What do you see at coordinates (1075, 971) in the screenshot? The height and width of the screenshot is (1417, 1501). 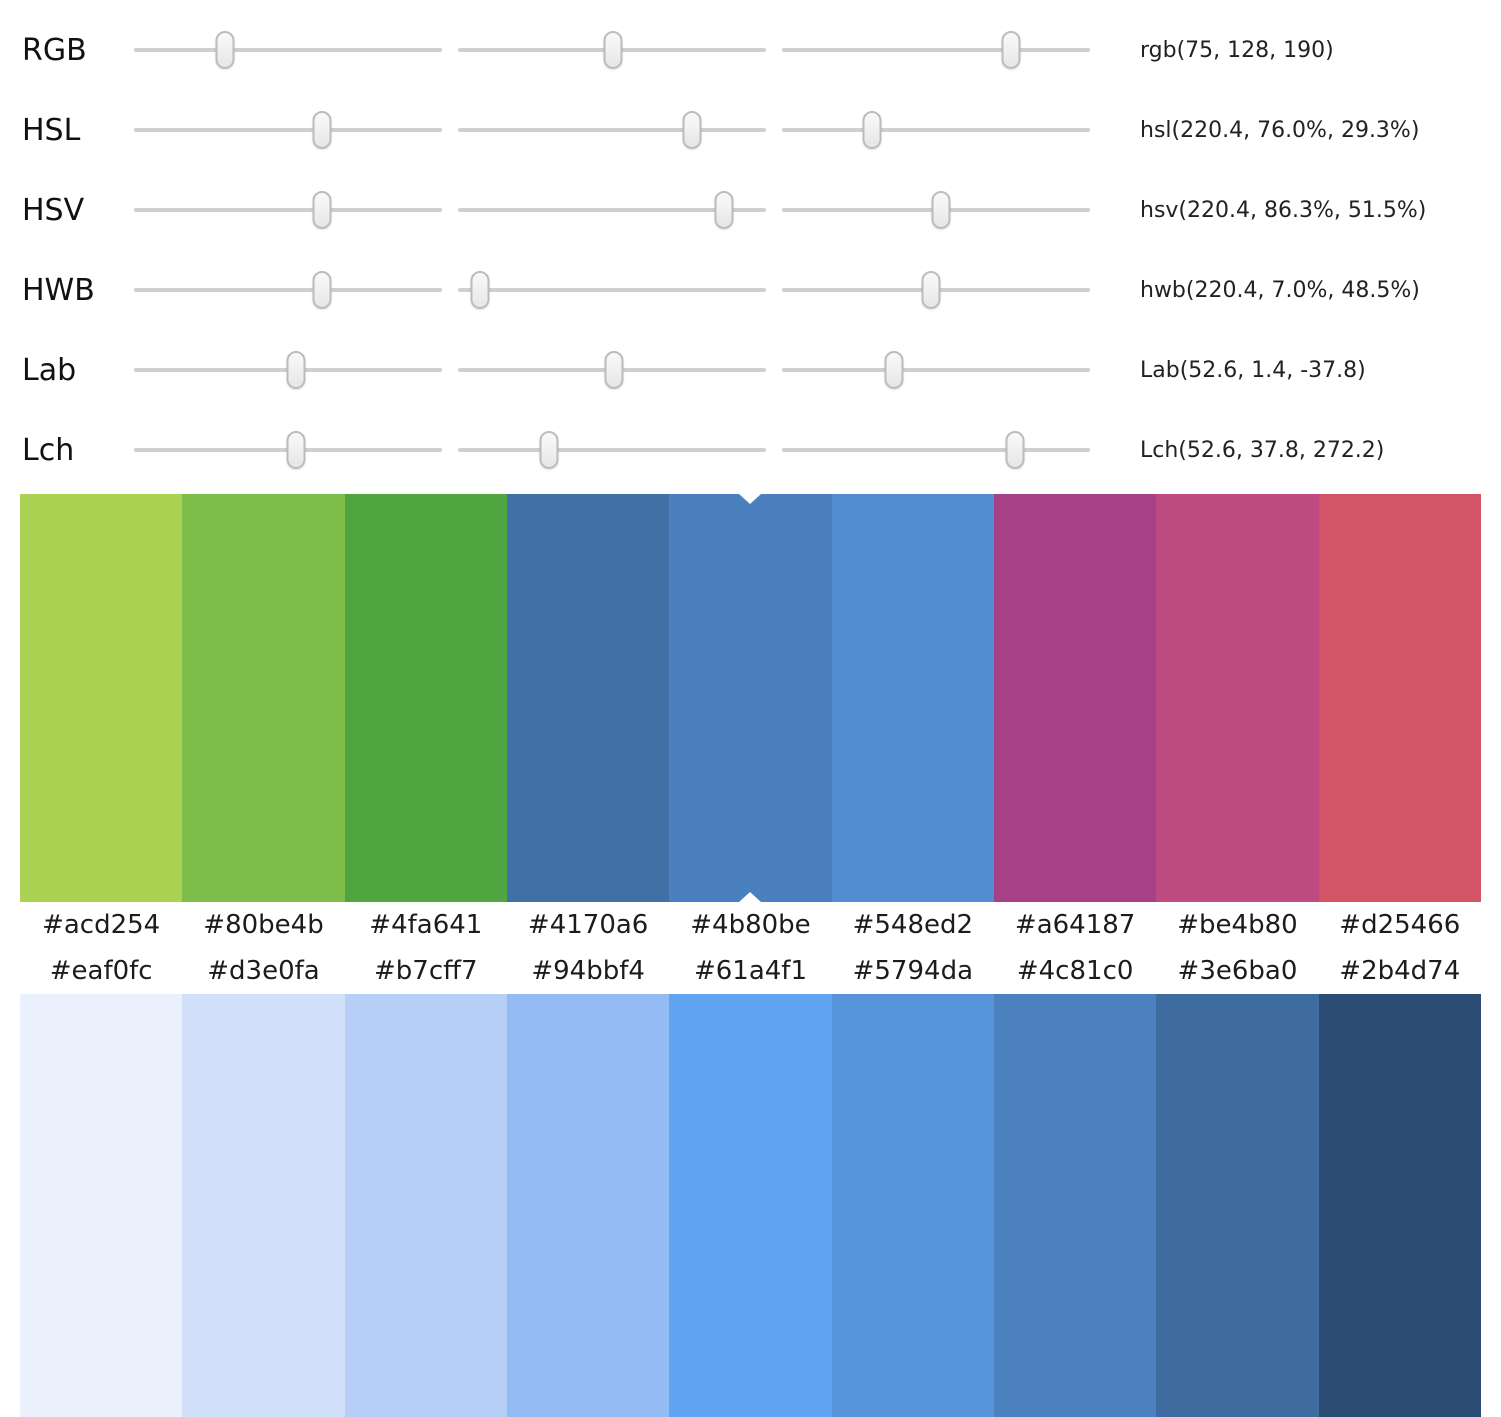 I see `hex-label: #4c81c0` at bounding box center [1075, 971].